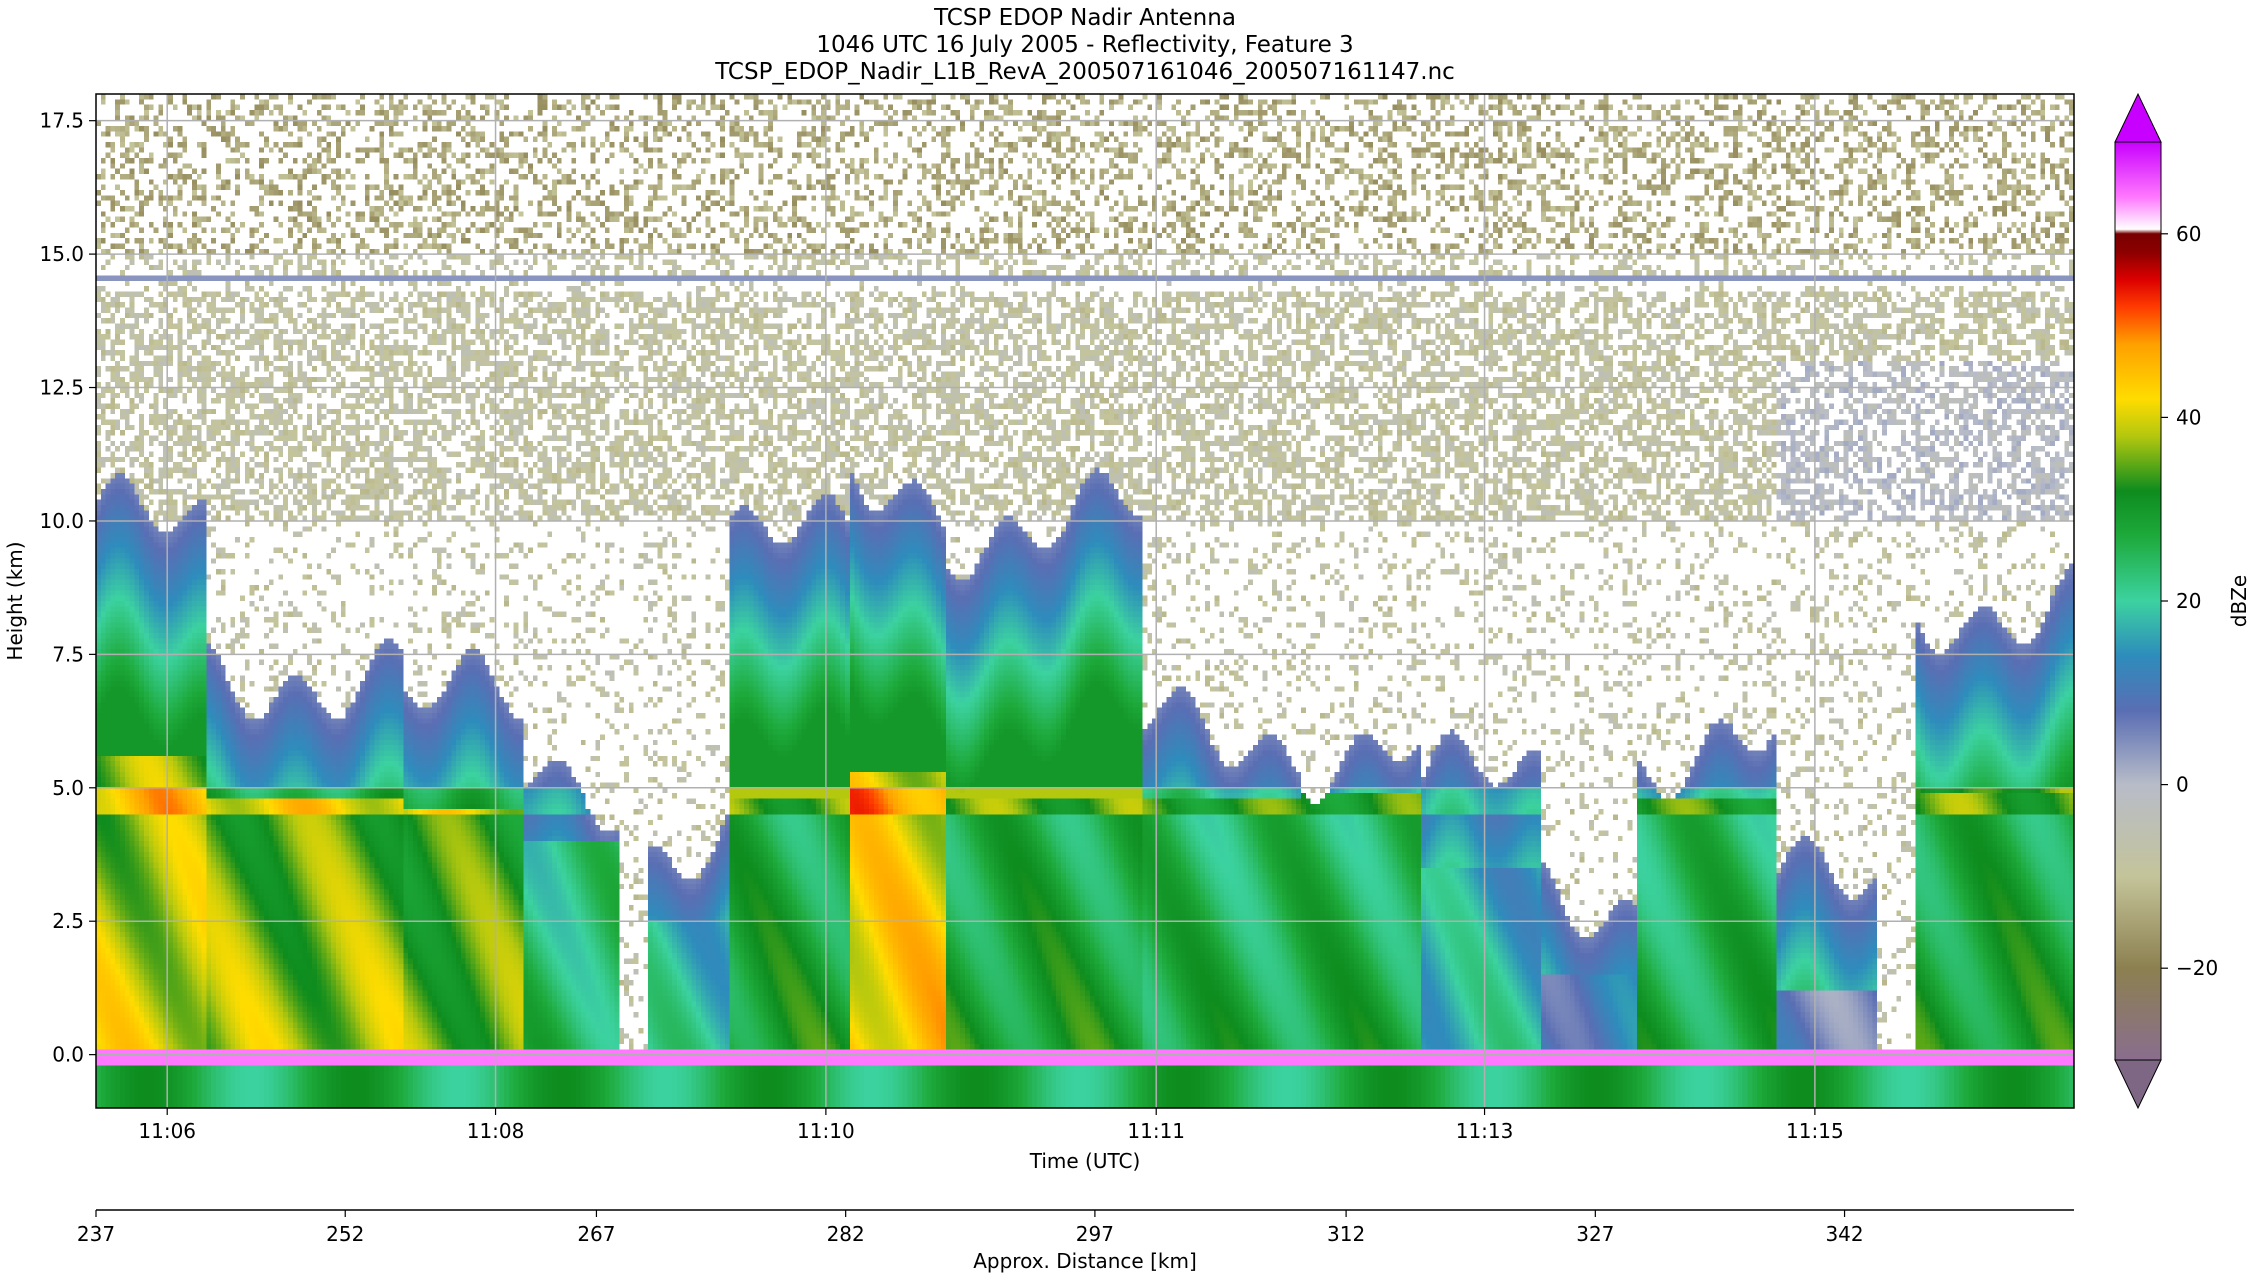  I want to click on colorbar: −20 0 20 40 60, so click(2166, 601).